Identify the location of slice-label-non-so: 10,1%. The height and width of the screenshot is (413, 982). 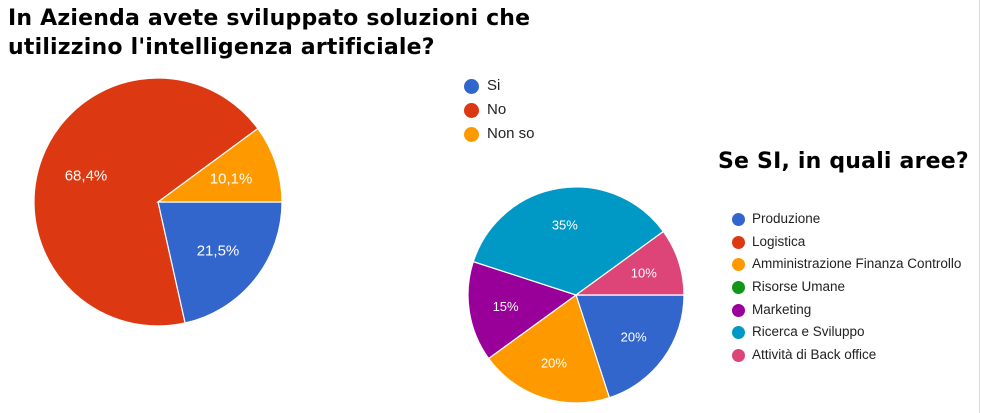
(231, 178).